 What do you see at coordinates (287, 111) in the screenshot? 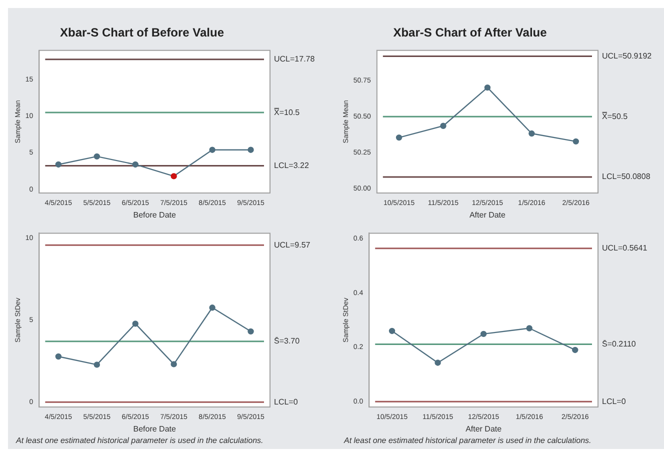
I see `ref-line-label: X̿=10.5` at bounding box center [287, 111].